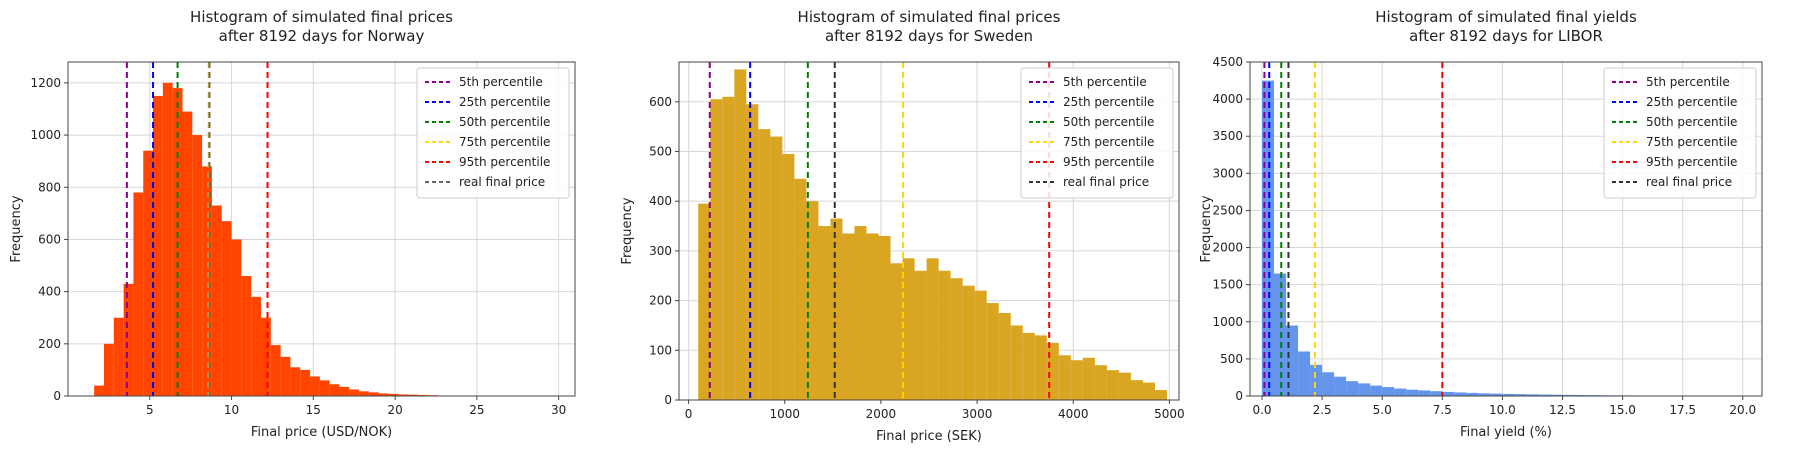 The image size is (1797, 461). What do you see at coordinates (1227, 210) in the screenshot?
I see `y-tick-label: 2500` at bounding box center [1227, 210].